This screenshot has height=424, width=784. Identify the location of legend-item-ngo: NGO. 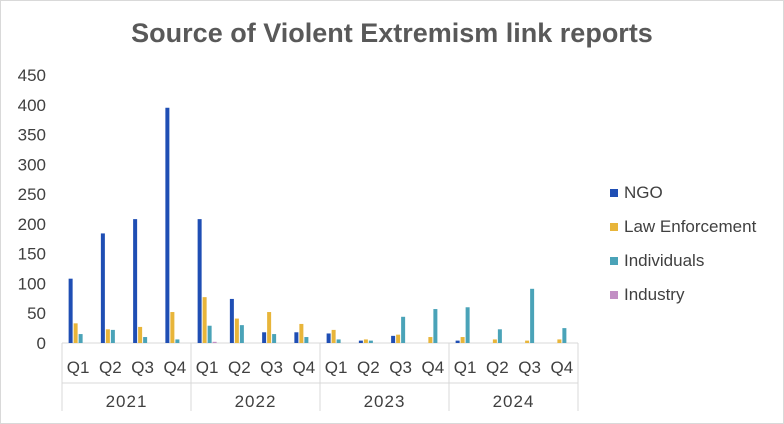
(683, 193).